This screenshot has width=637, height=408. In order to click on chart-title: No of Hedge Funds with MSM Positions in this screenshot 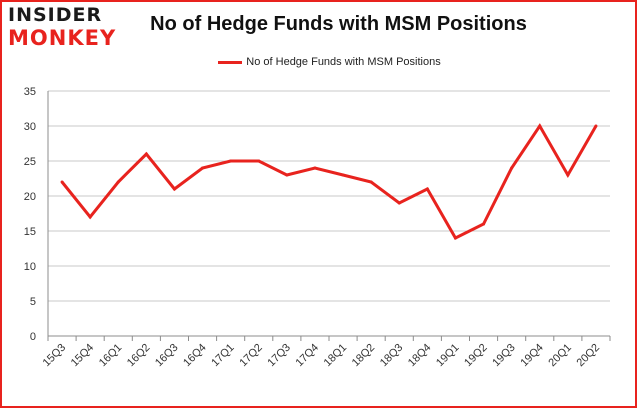, I will do `click(338, 24)`.